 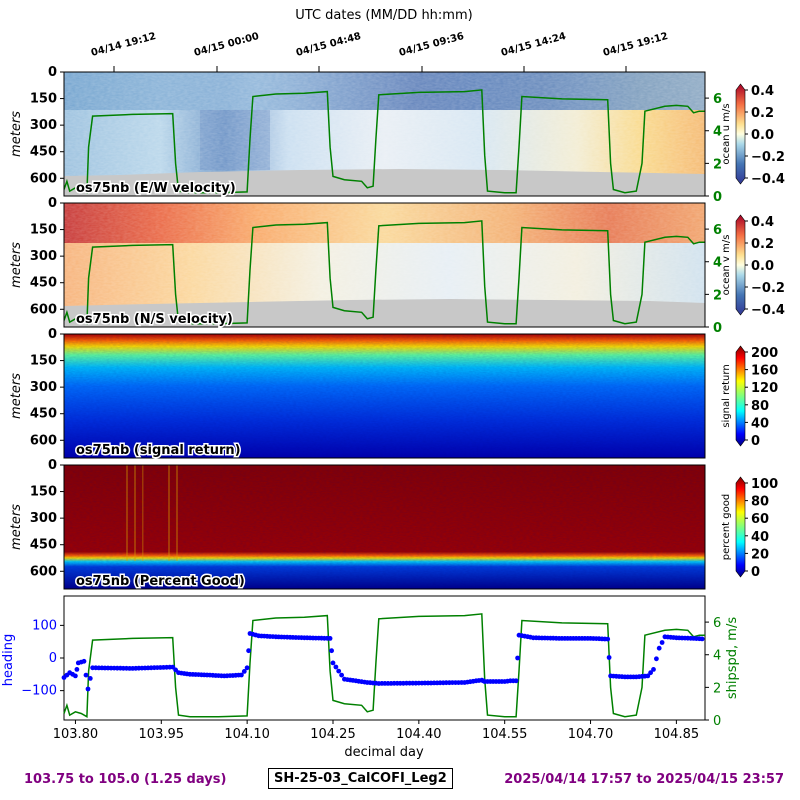 I want to click on colorbar-tick-label: 0.4, so click(x=762, y=91).